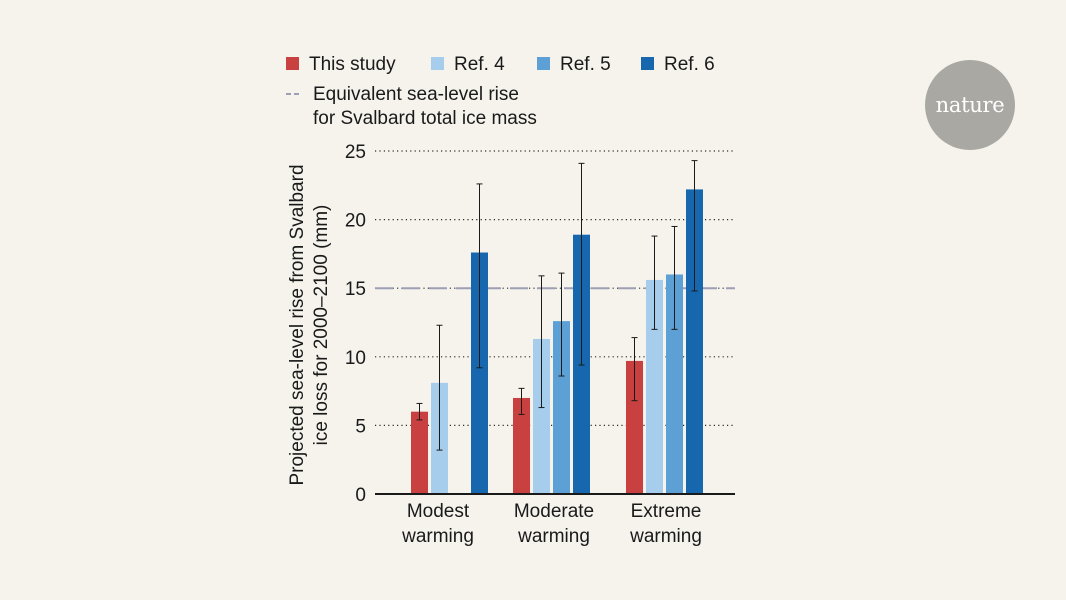 Image resolution: width=1066 pixels, height=600 pixels. I want to click on y-tick-25: 25, so click(355, 152).